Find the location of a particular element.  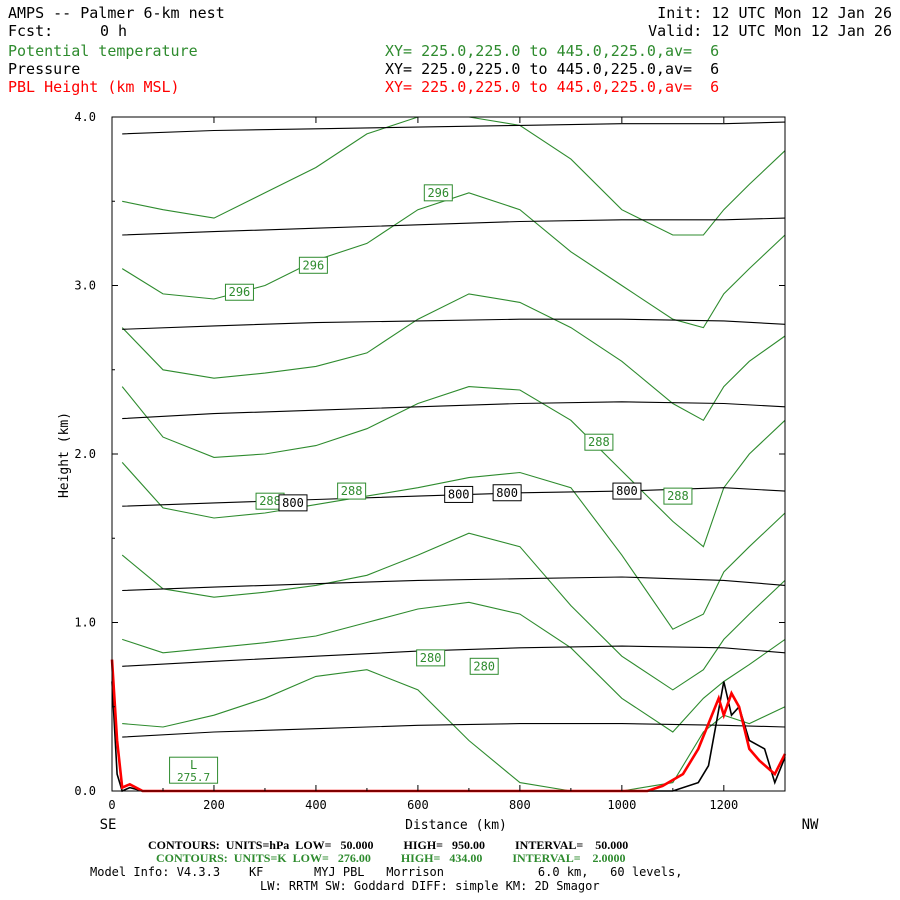

contour-label-11: 800 is located at coordinates (507, 493).